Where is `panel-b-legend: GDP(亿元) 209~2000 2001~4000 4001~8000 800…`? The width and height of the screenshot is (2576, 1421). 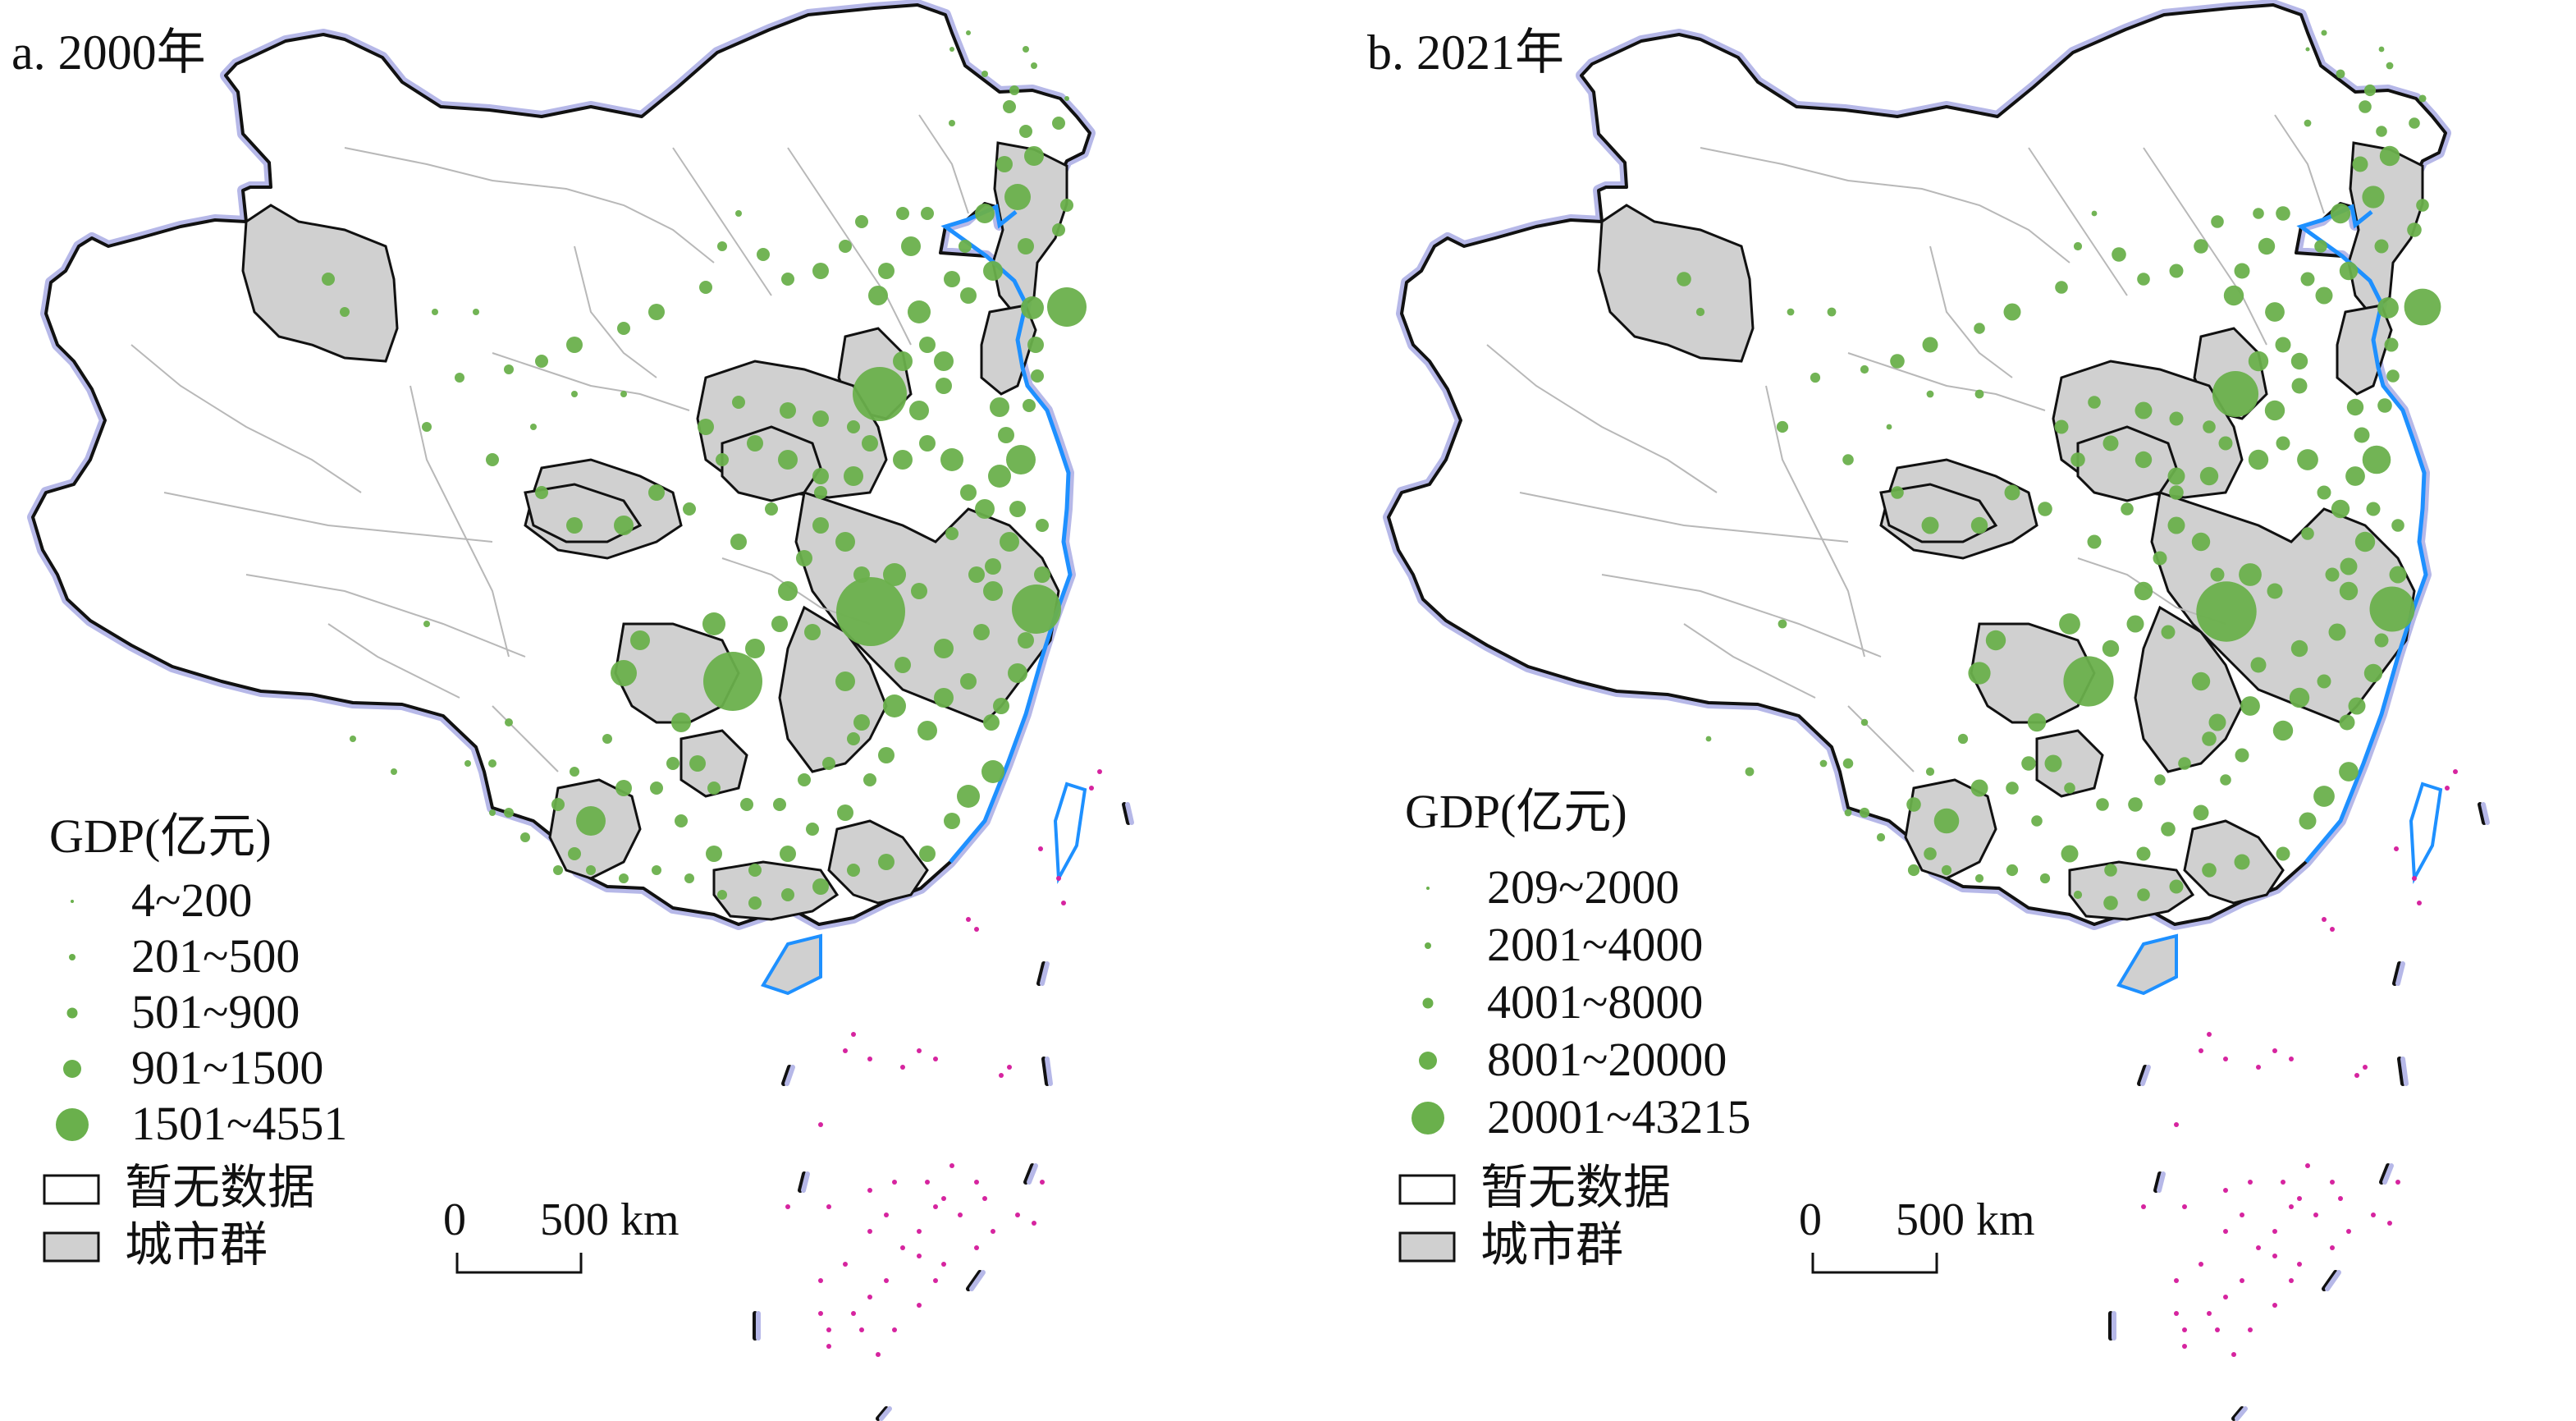 panel-b-legend: GDP(亿元) 209~2000 2001~4000 4001~8000 800… is located at coordinates (1615, 1035).